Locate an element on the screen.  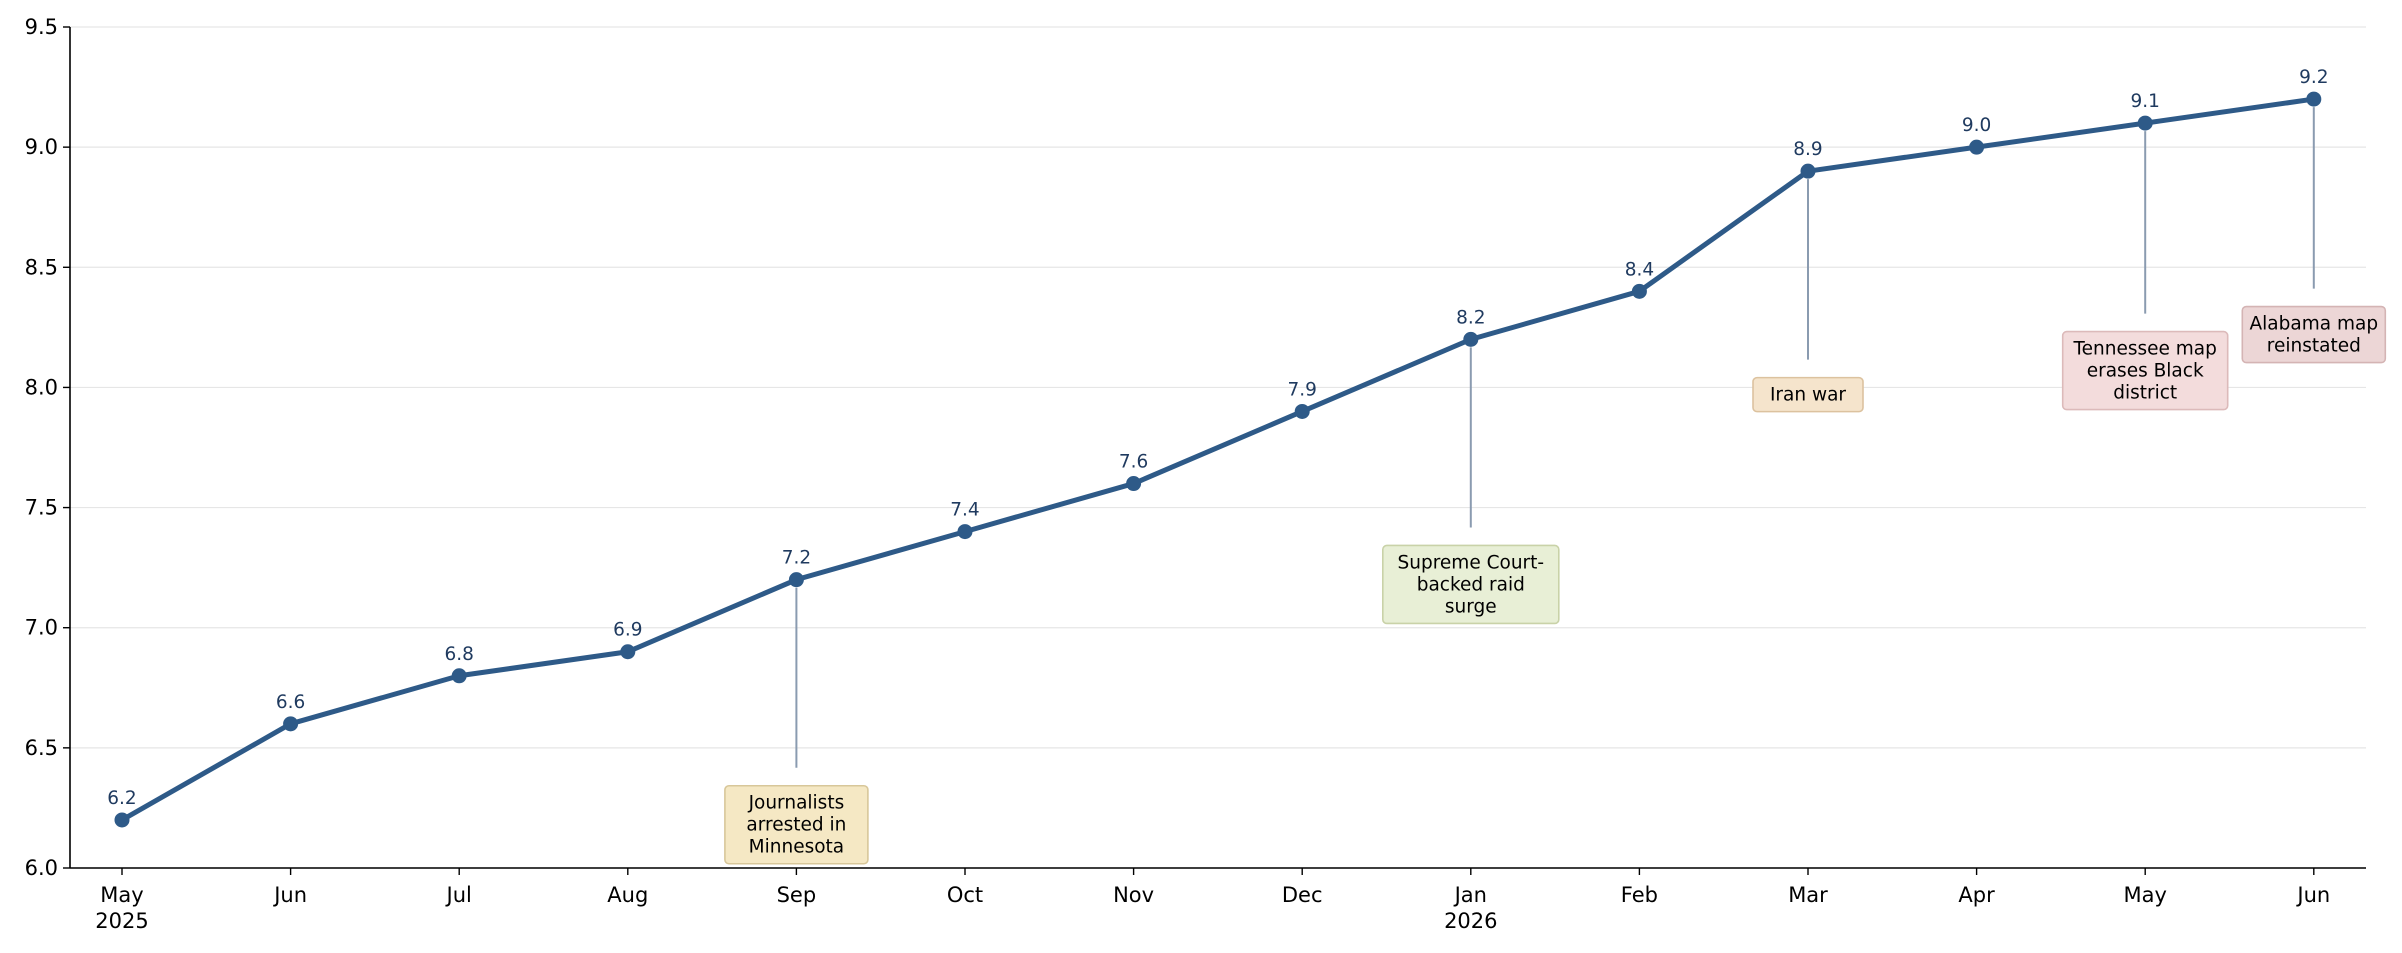
x-tick-label: Jan 2026 is located at coordinates (1470, 908).